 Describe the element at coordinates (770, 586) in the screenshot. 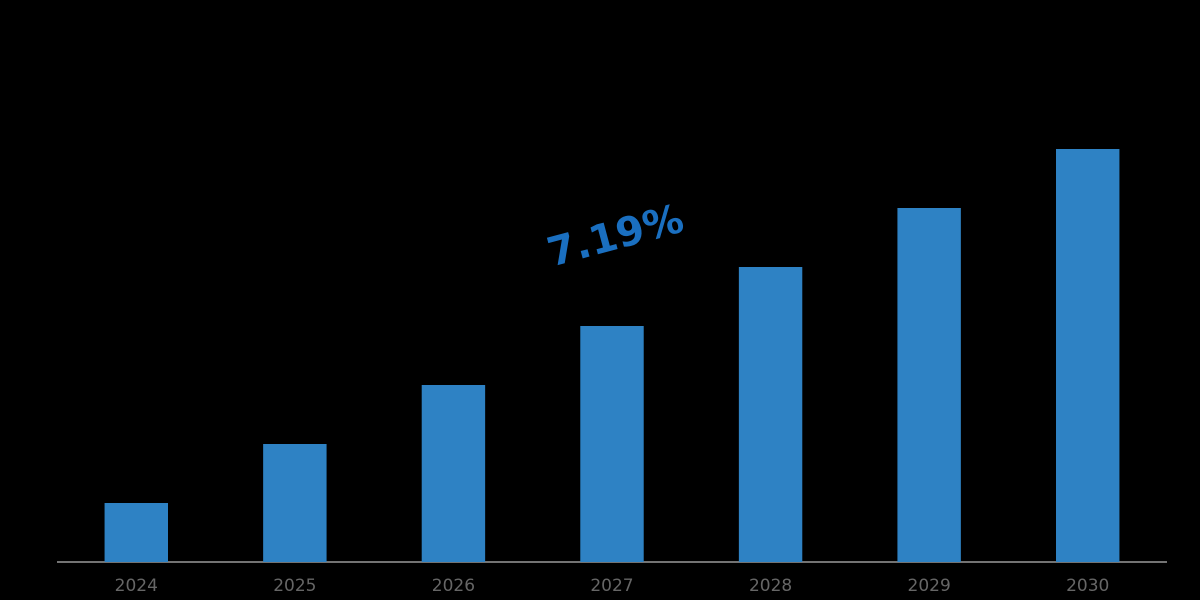

I see `x-tick-label: 2028` at that location.